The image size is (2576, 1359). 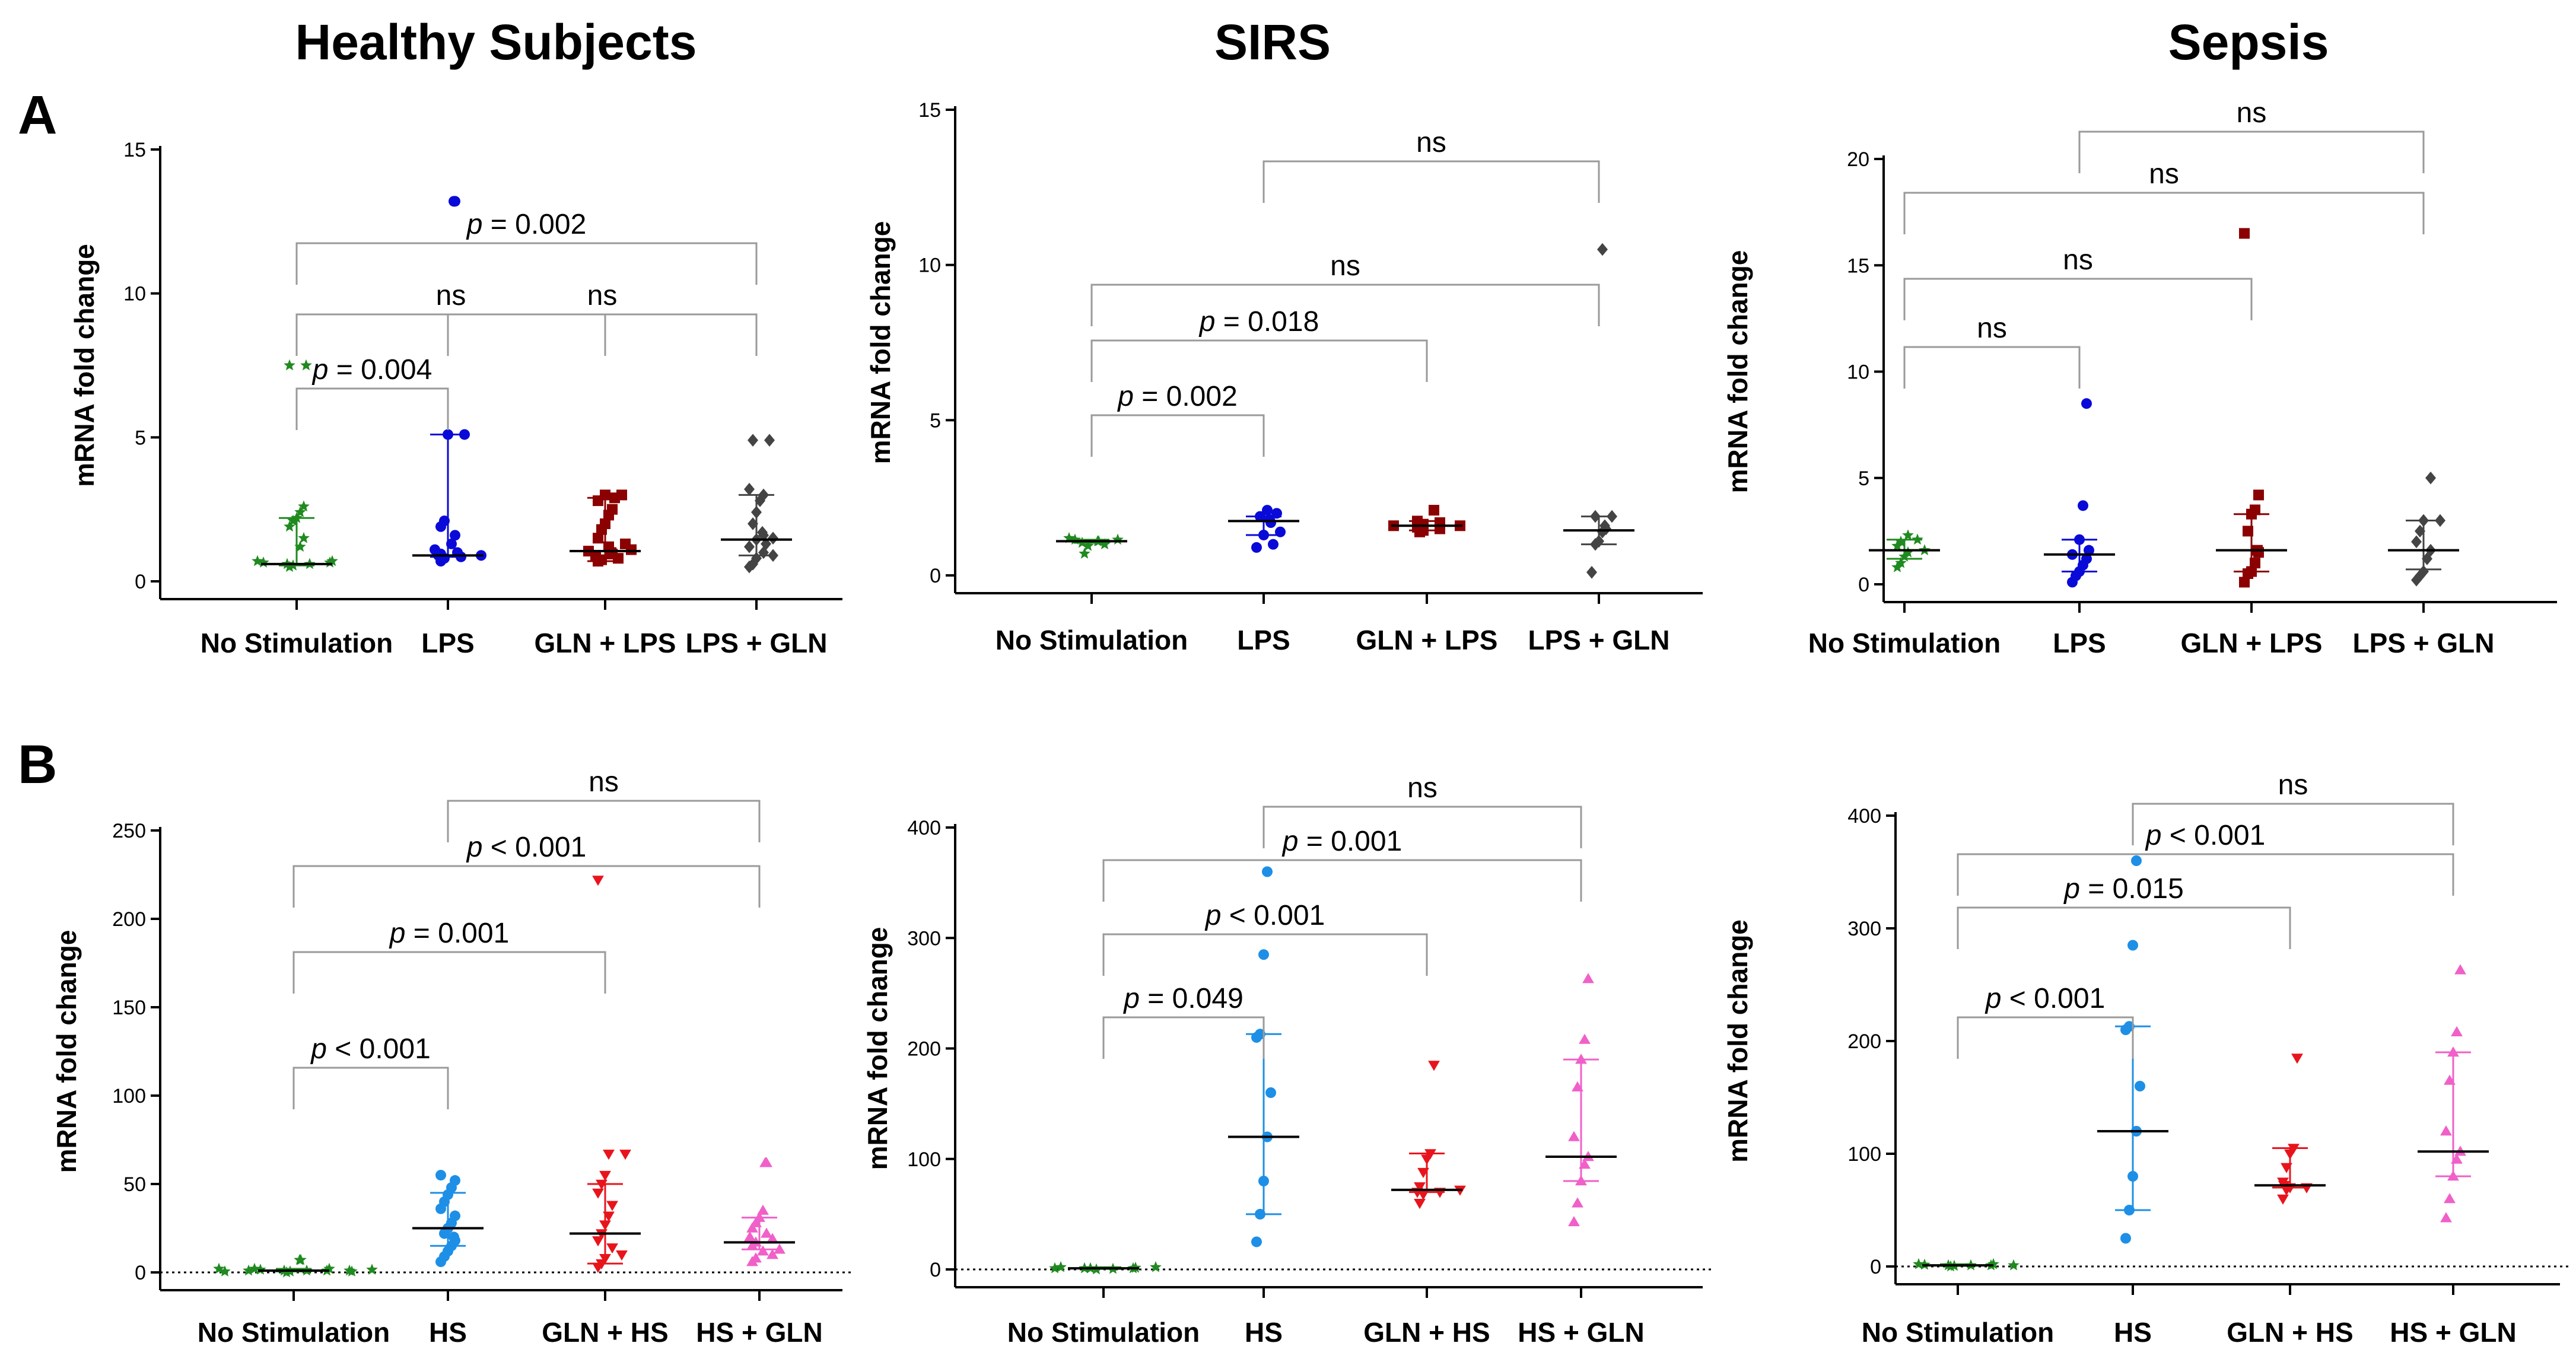 What do you see at coordinates (534, 224) in the screenshot?
I see `p-value: = 0.002` at bounding box center [534, 224].